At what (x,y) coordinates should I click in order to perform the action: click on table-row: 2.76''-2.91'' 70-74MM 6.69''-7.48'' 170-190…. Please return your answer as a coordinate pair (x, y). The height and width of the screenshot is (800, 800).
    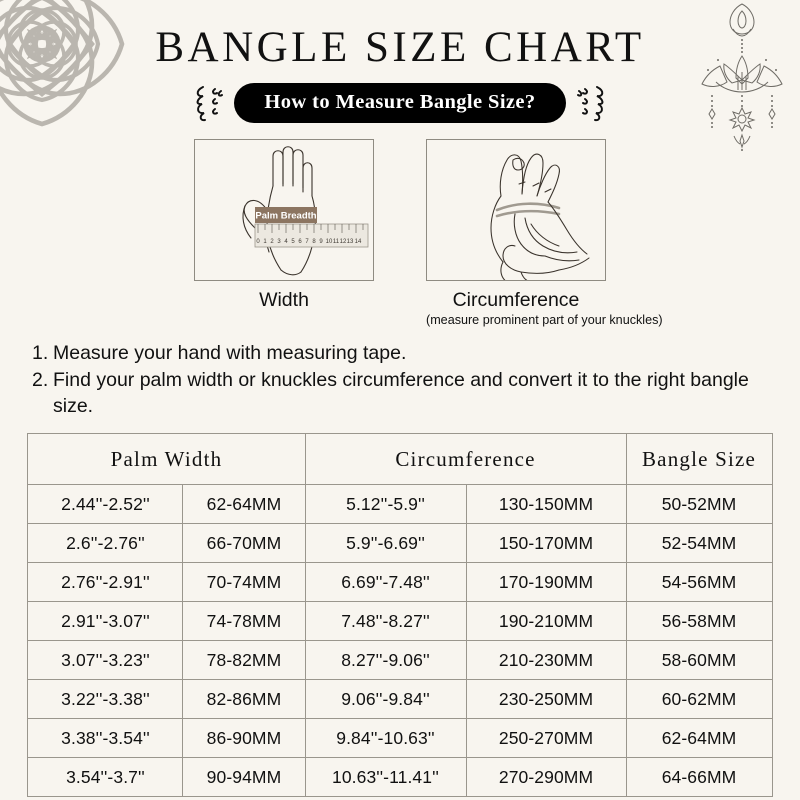
    Looking at the image, I should click on (400, 582).